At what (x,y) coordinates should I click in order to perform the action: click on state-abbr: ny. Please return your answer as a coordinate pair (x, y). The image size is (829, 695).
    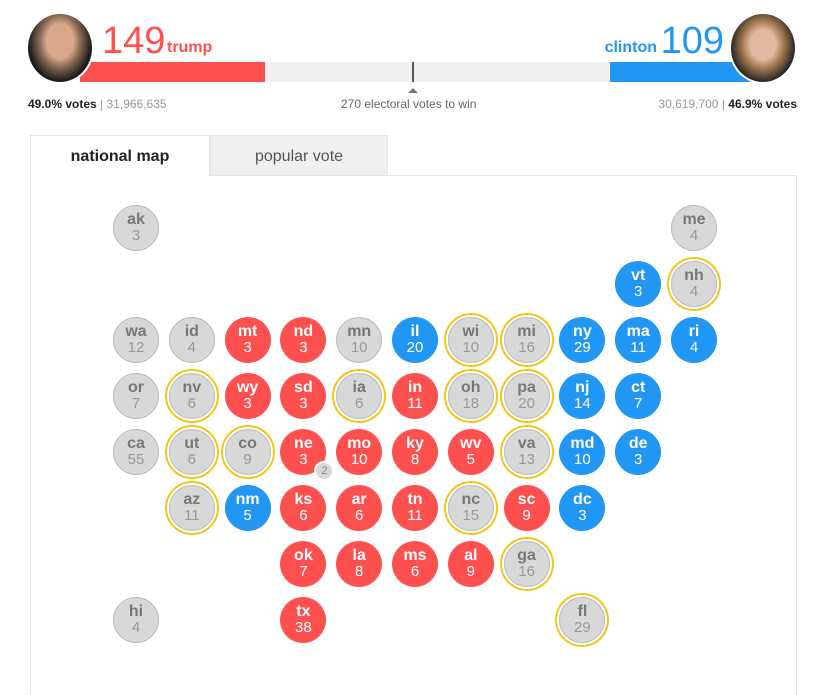
    Looking at the image, I should click on (582, 331).